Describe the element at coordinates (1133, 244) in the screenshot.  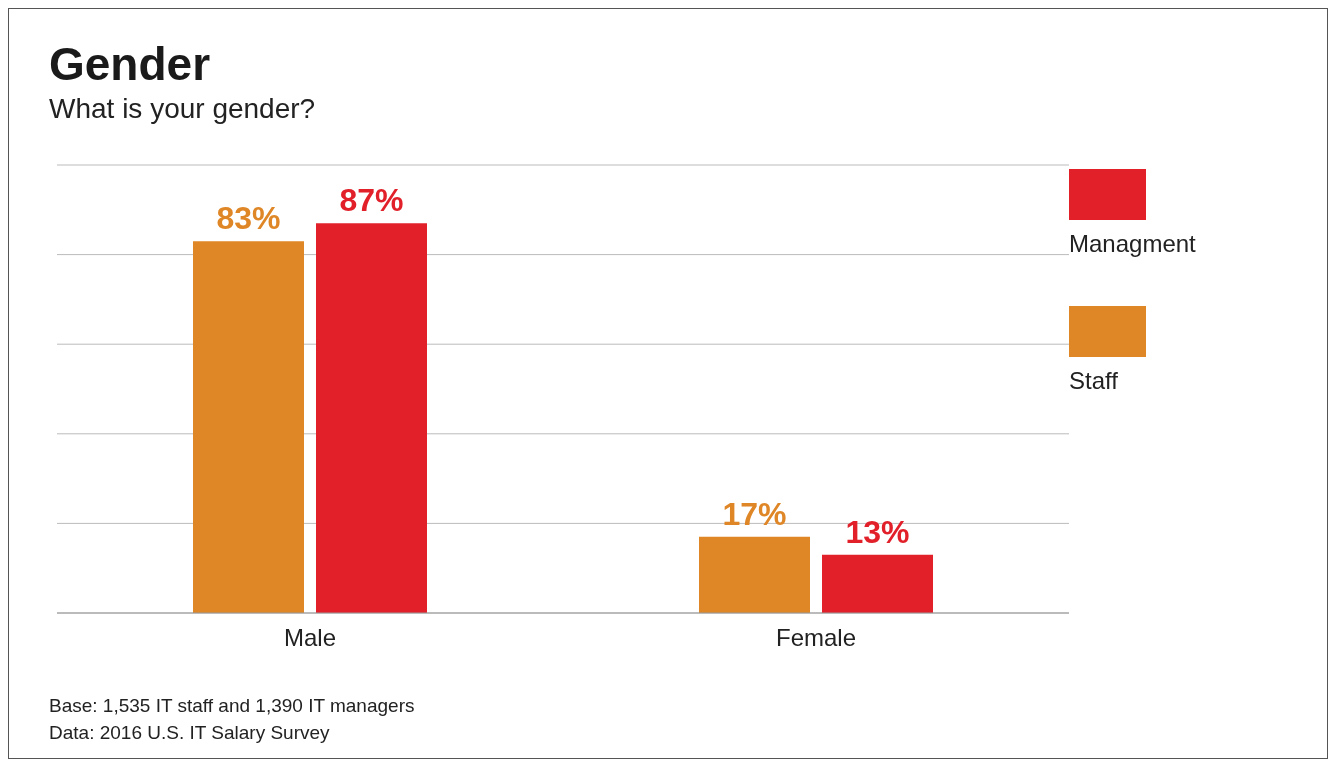
I see `legend-label: Managment` at that location.